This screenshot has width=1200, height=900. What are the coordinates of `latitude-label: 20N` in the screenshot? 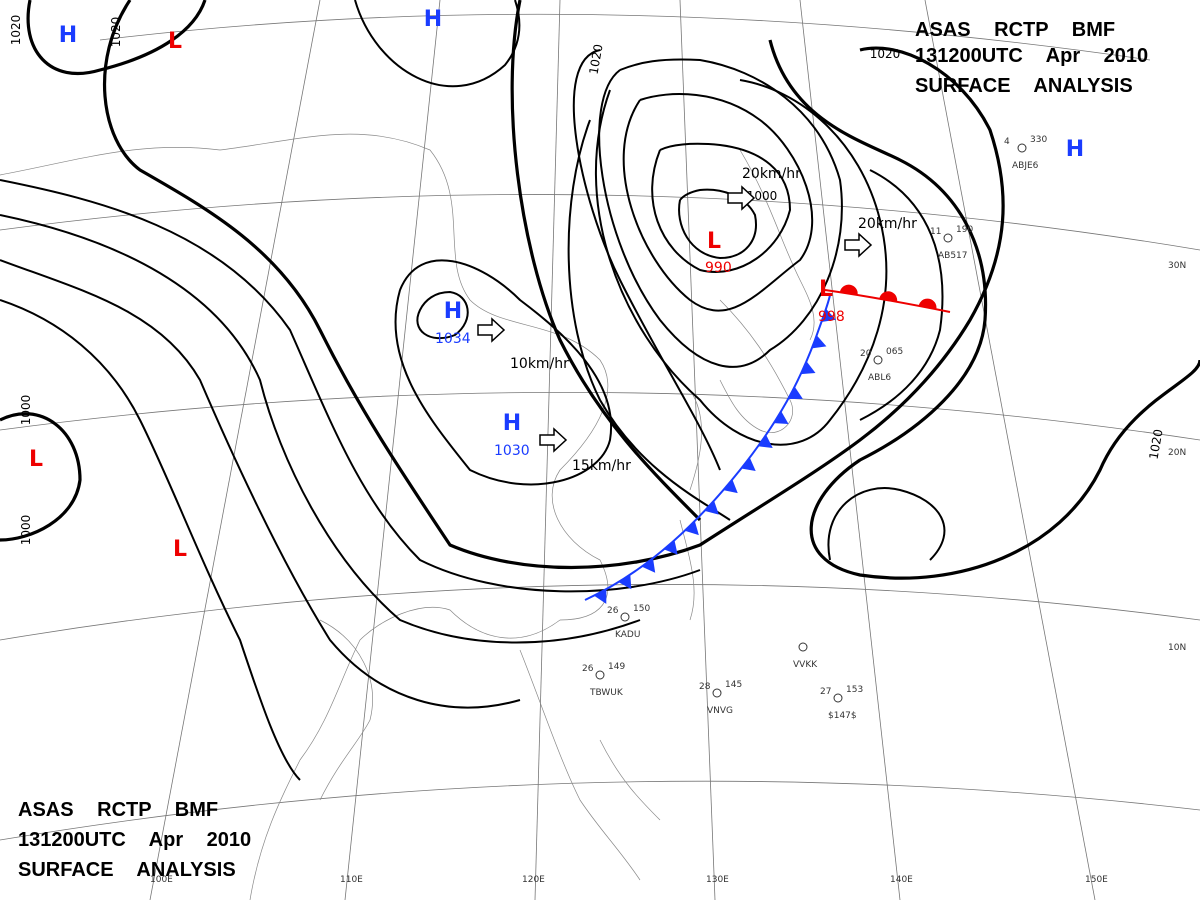 It's located at (1177, 453).